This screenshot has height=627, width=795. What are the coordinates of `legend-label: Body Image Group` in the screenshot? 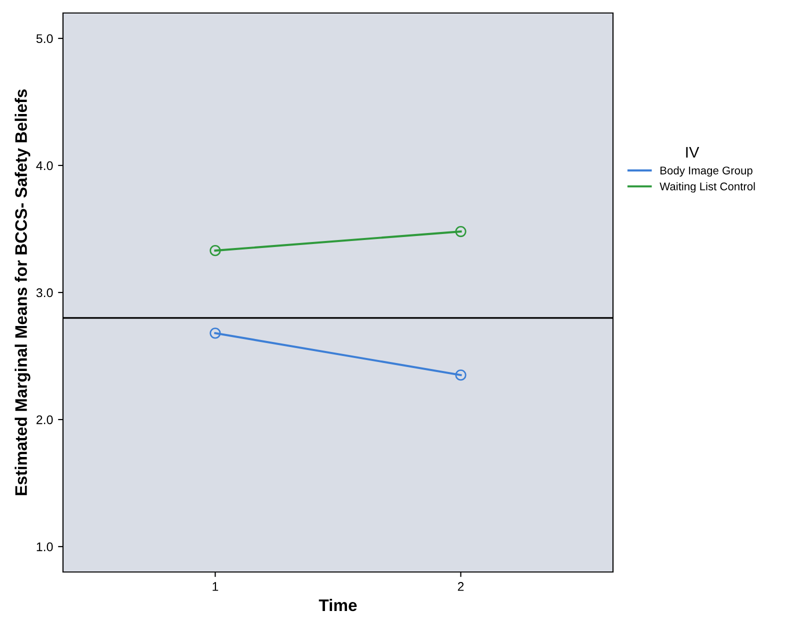 It's located at (706, 171).